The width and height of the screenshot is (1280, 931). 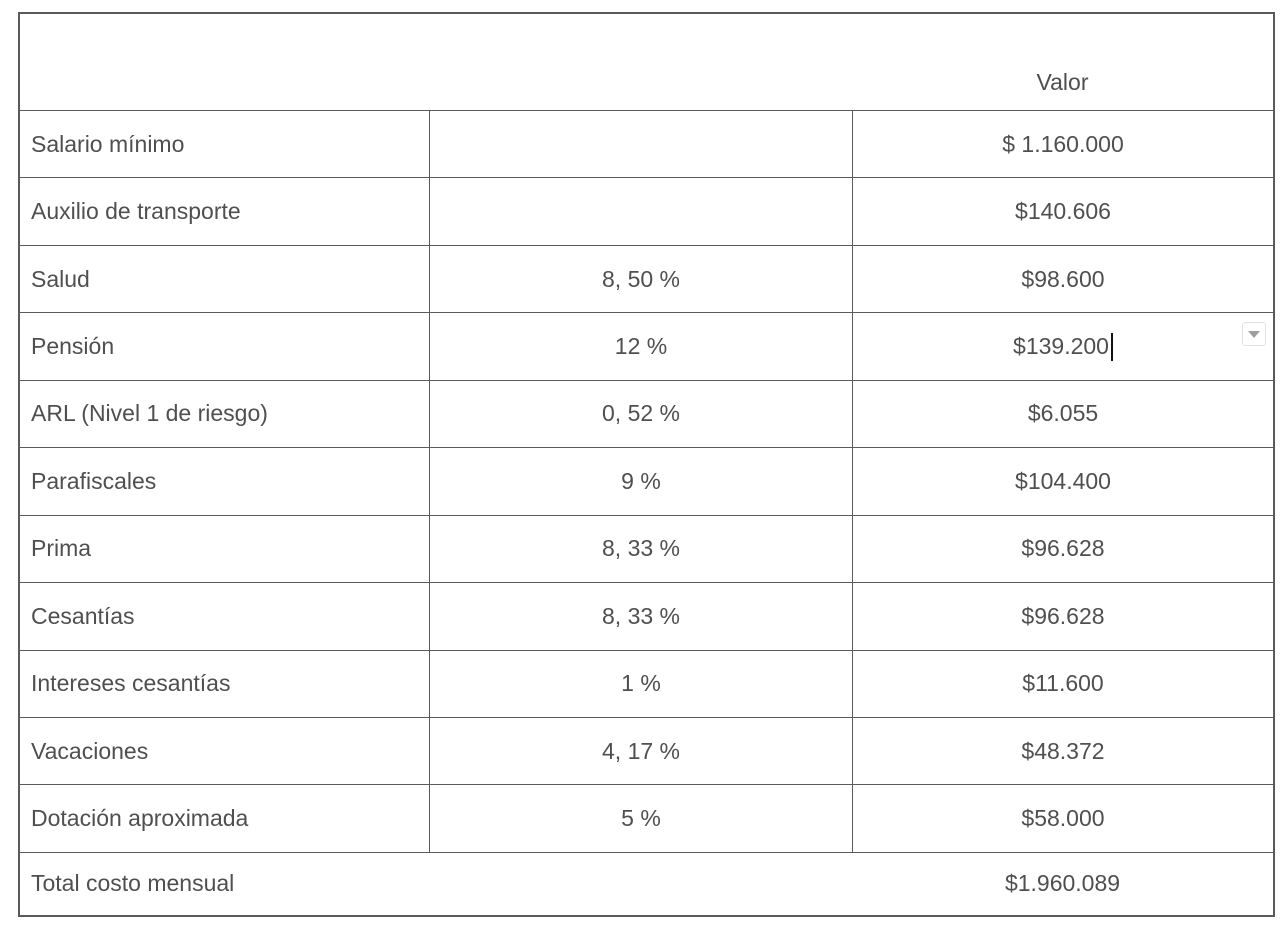 I want to click on total-value-cell: $1.960.089, so click(x=1062, y=884).